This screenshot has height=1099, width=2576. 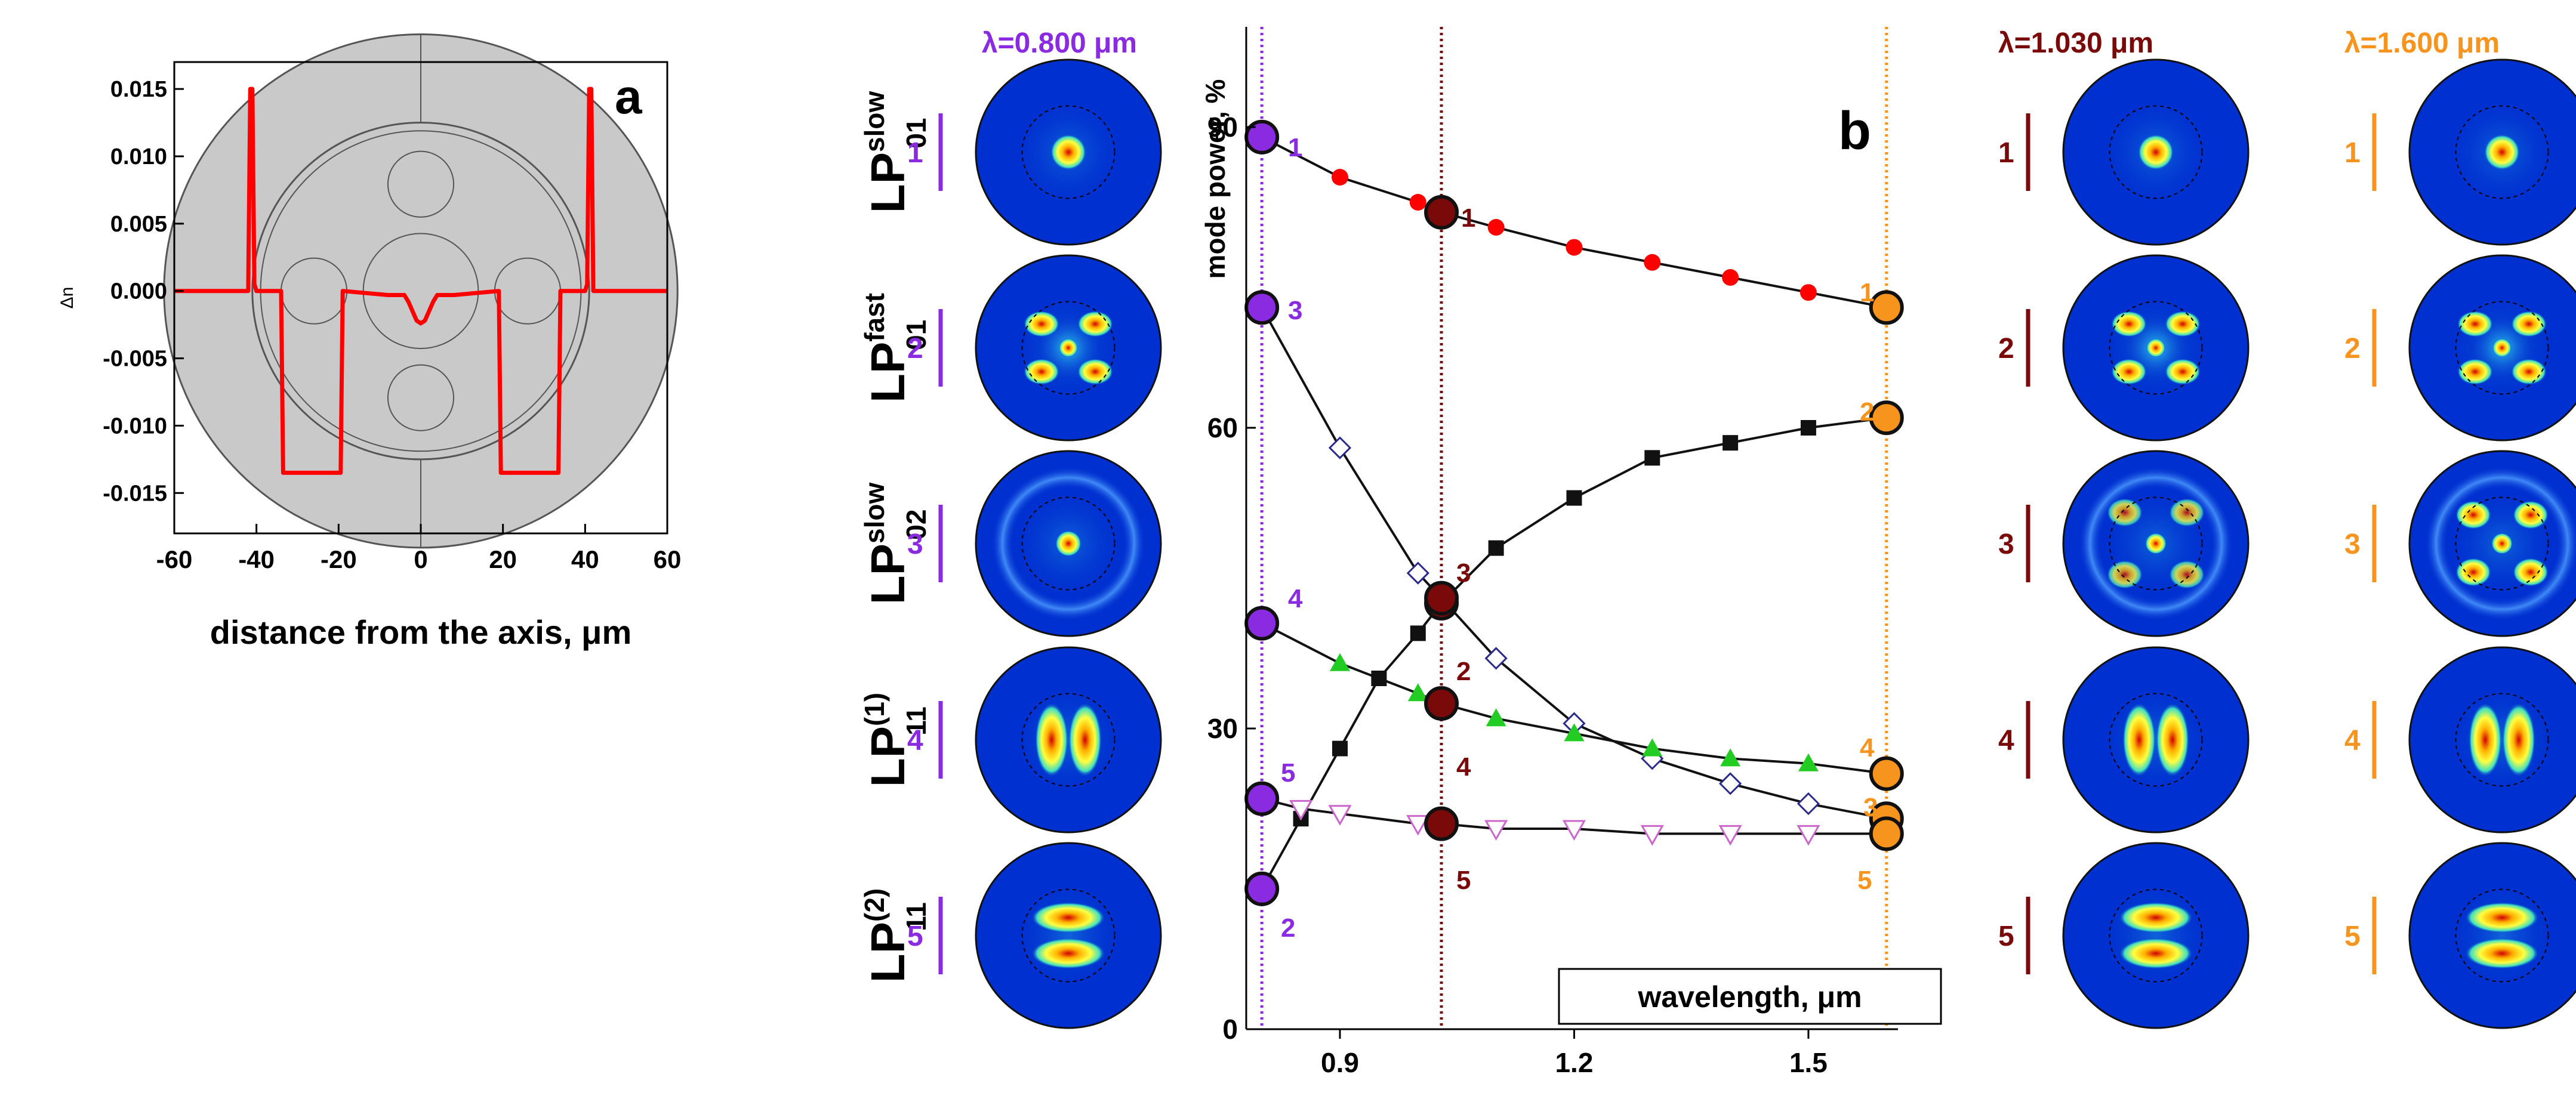 I want to click on panel-a-y-tick-label: 0.010, so click(x=138, y=156).